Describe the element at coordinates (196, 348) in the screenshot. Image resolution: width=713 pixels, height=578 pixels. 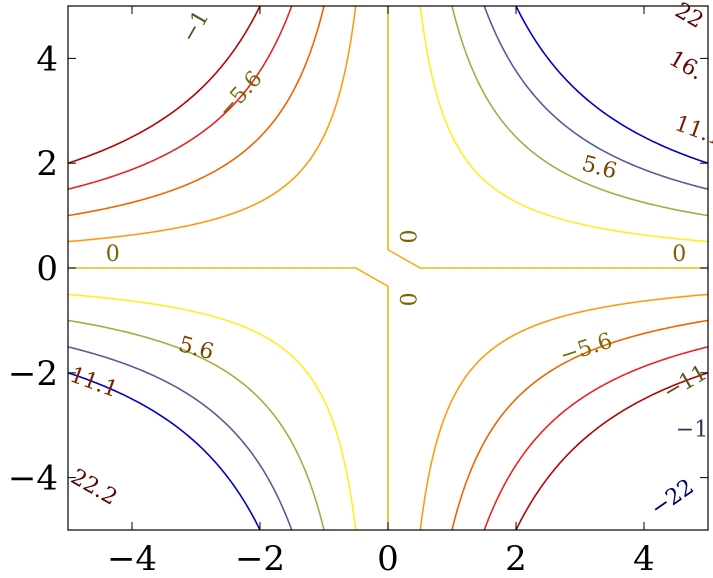
I see `contour-label: 5.6` at that location.